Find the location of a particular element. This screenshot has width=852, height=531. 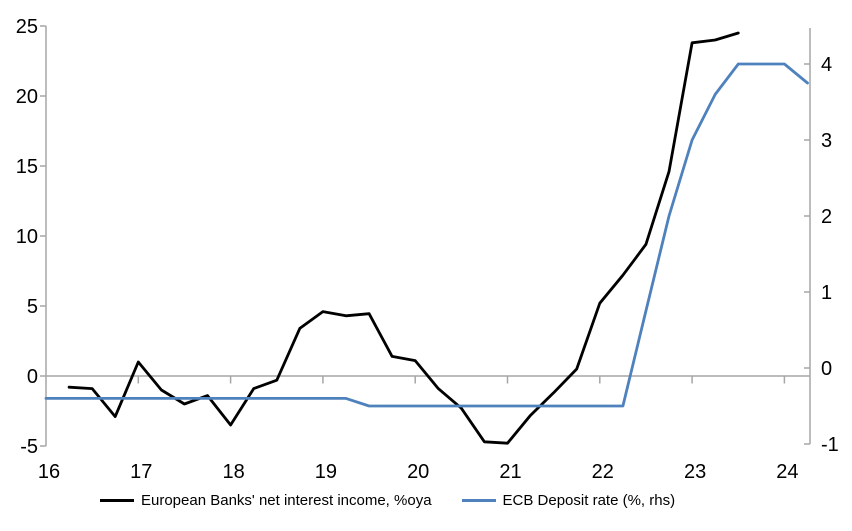

right-axis-tick-label: 0 is located at coordinates (826, 369).